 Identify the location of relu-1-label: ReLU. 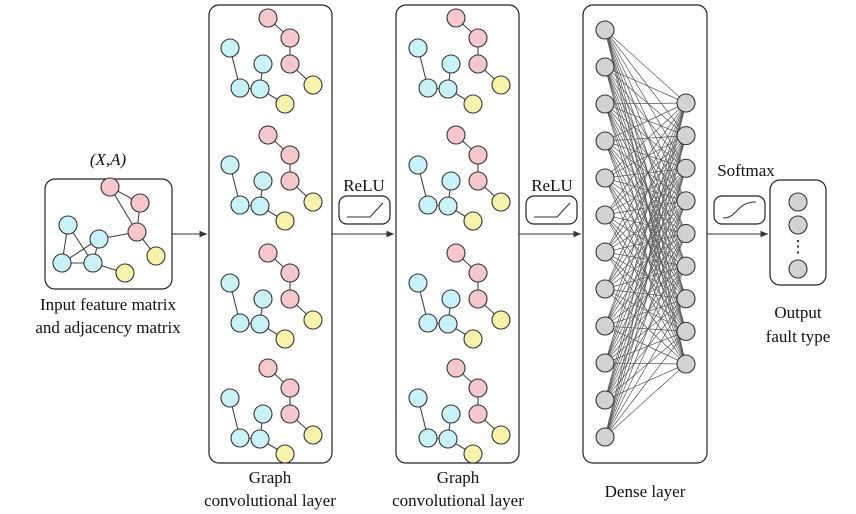
(364, 185).